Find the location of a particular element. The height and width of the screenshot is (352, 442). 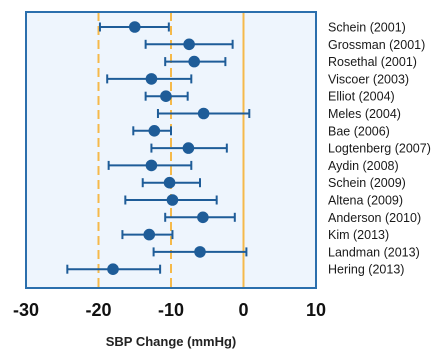

study-label: Grossman (2001) is located at coordinates (376, 45).